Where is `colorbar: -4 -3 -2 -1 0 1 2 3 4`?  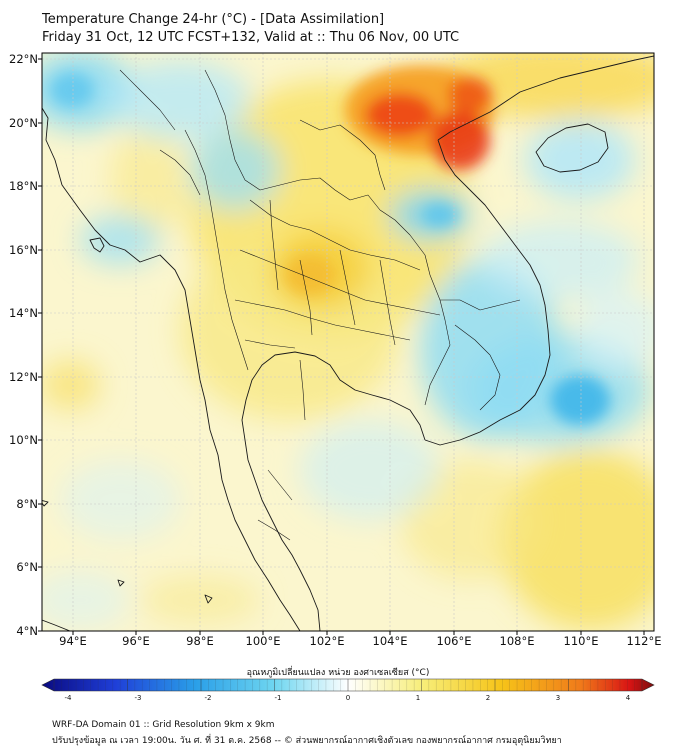 colorbar: -4 -3 -2 -1 0 1 2 3 4 is located at coordinates (348, 690).